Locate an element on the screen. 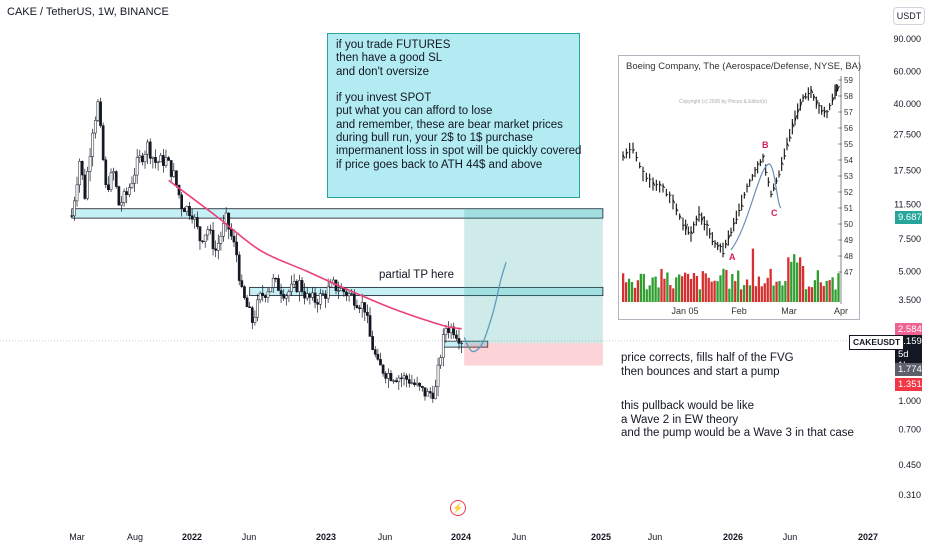 The image size is (932, 550). y-tick-label: 17.500 is located at coordinates (907, 171).